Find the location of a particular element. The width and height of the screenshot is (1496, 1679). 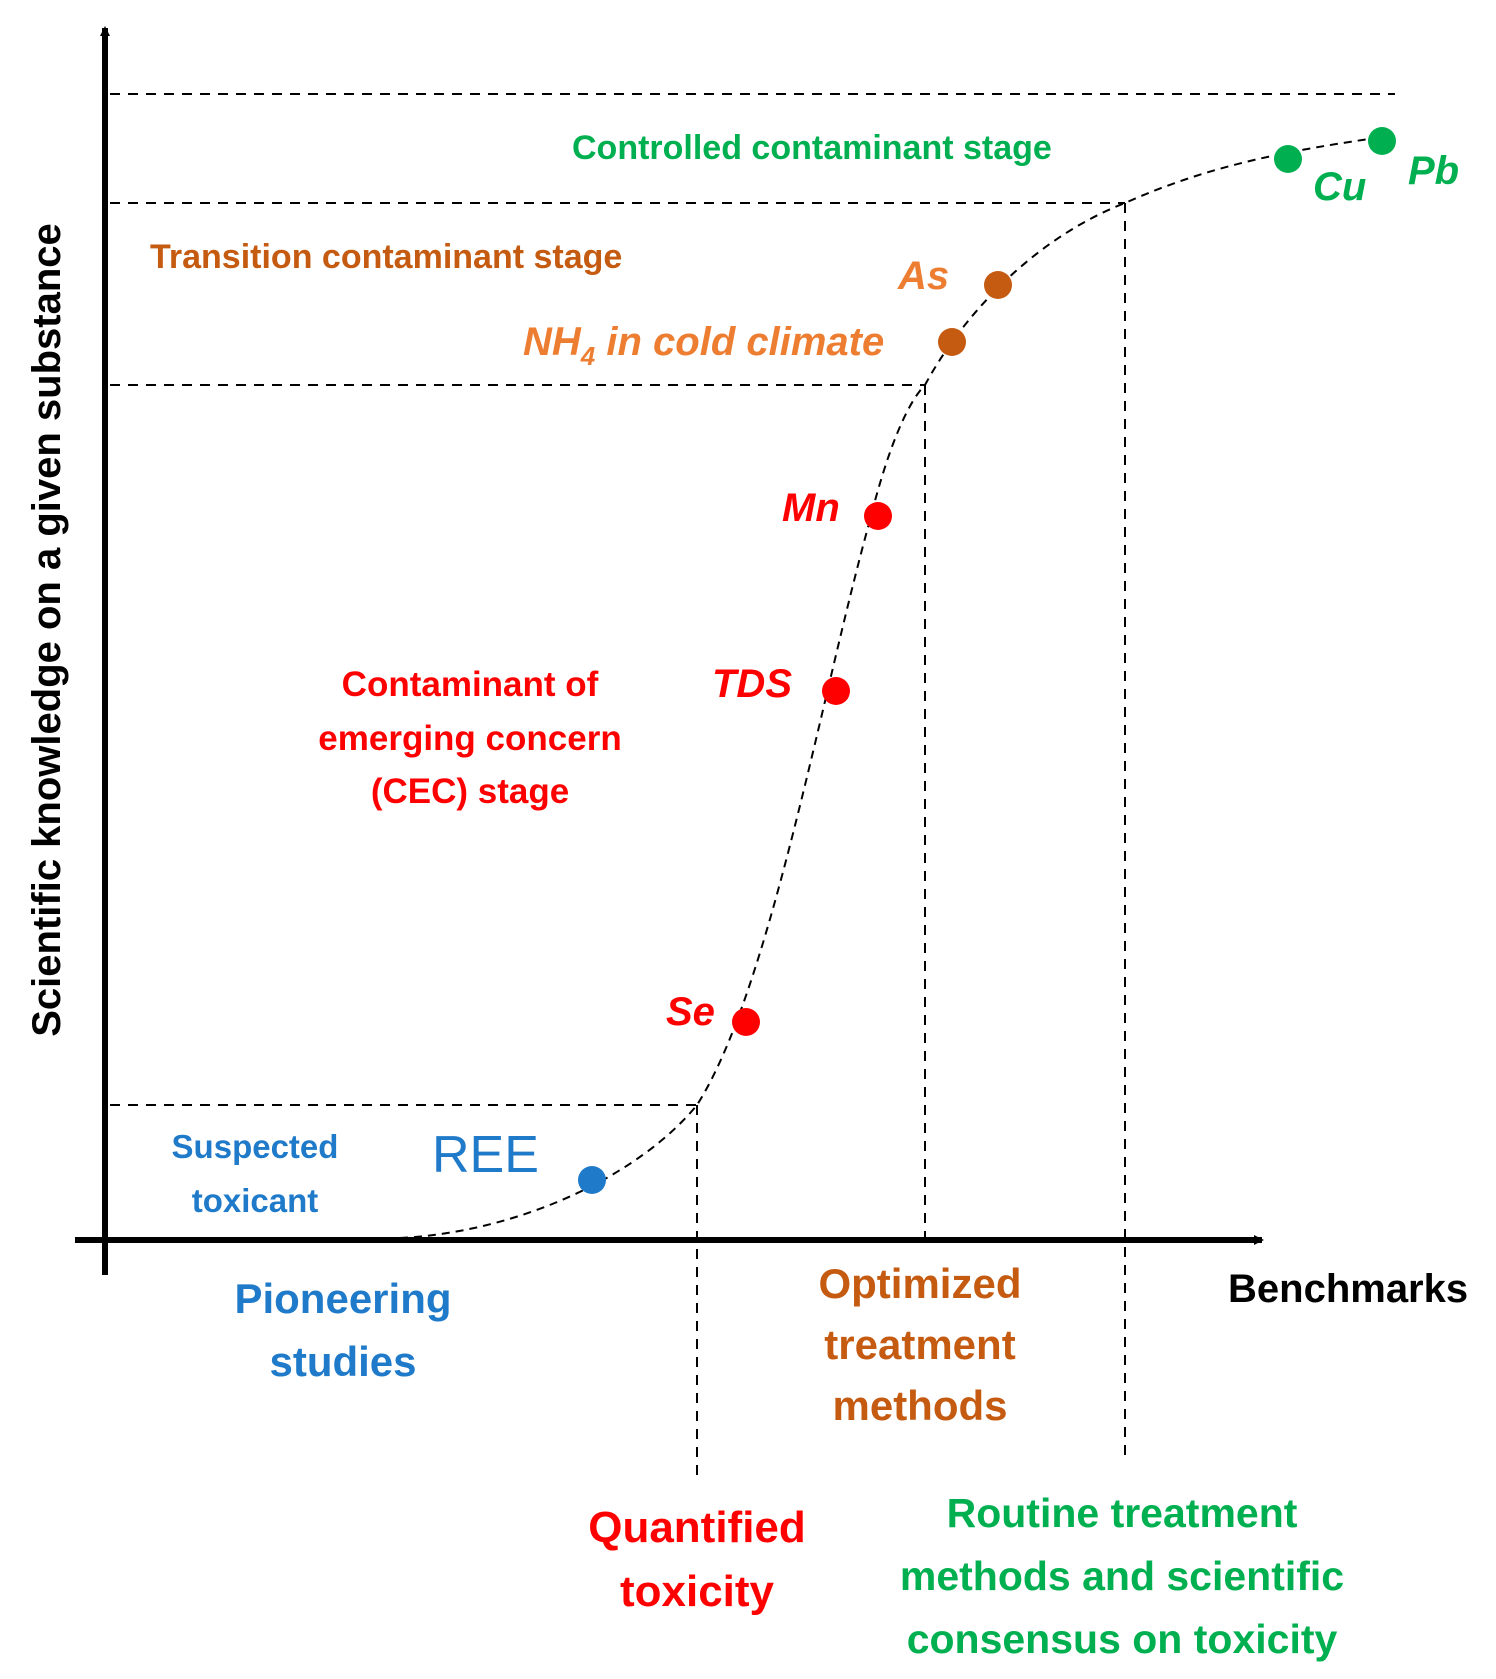

nh4-label-rest: in cold climate is located at coordinates (739, 342).